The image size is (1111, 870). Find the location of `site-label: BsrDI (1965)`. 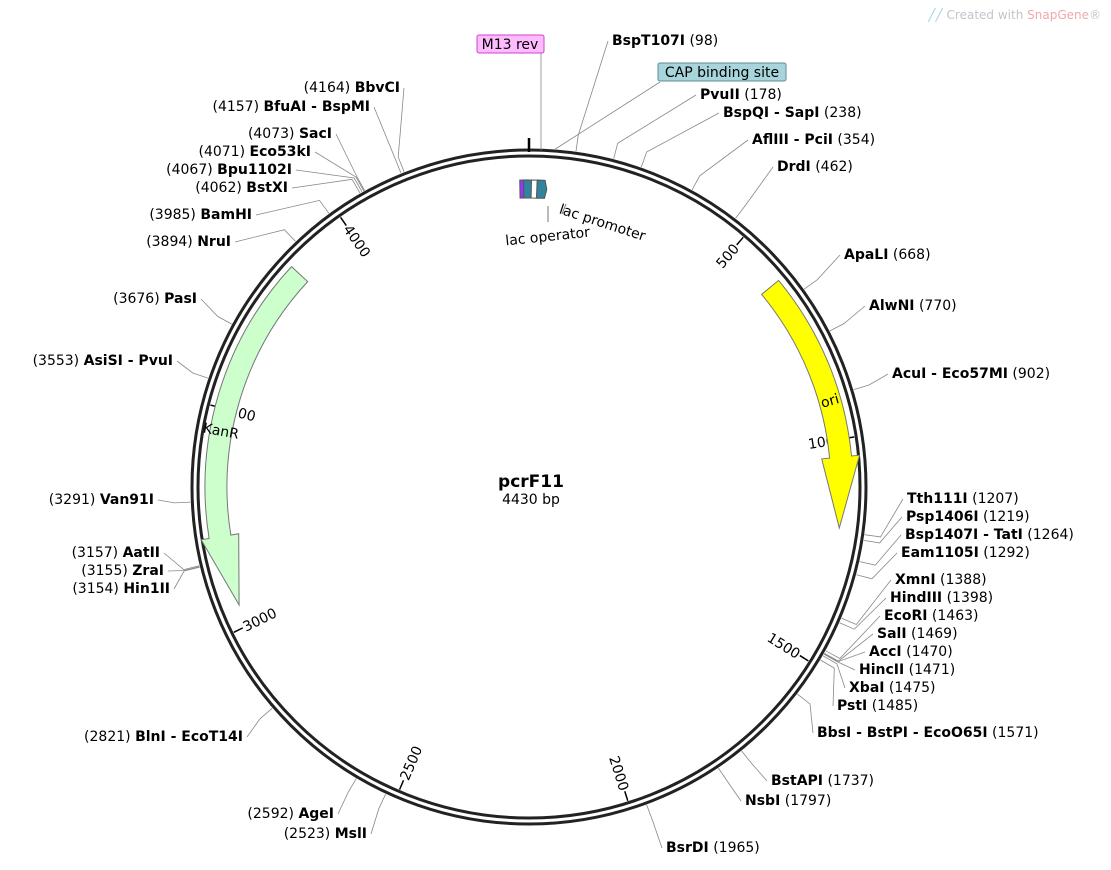

site-label: BsrDI (1965) is located at coordinates (713, 848).